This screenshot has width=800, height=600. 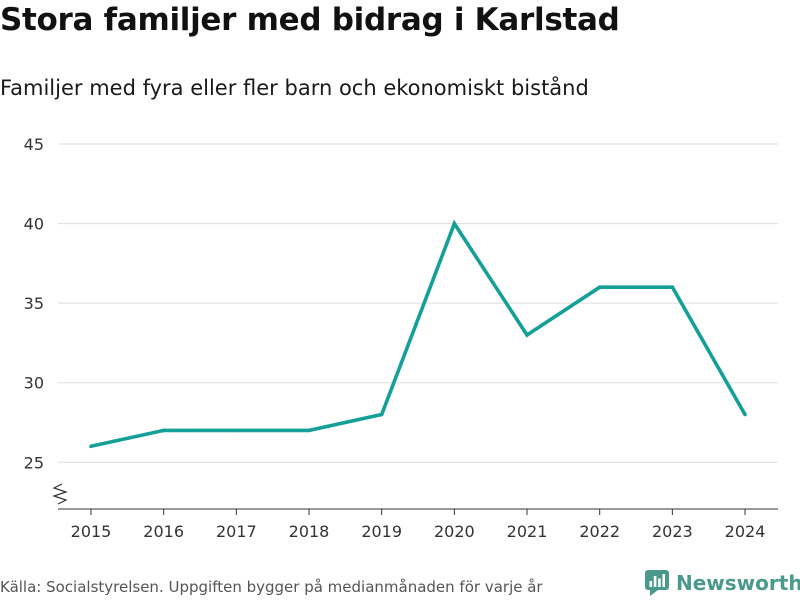 I want to click on x-tick-label: 2017, so click(x=236, y=531).